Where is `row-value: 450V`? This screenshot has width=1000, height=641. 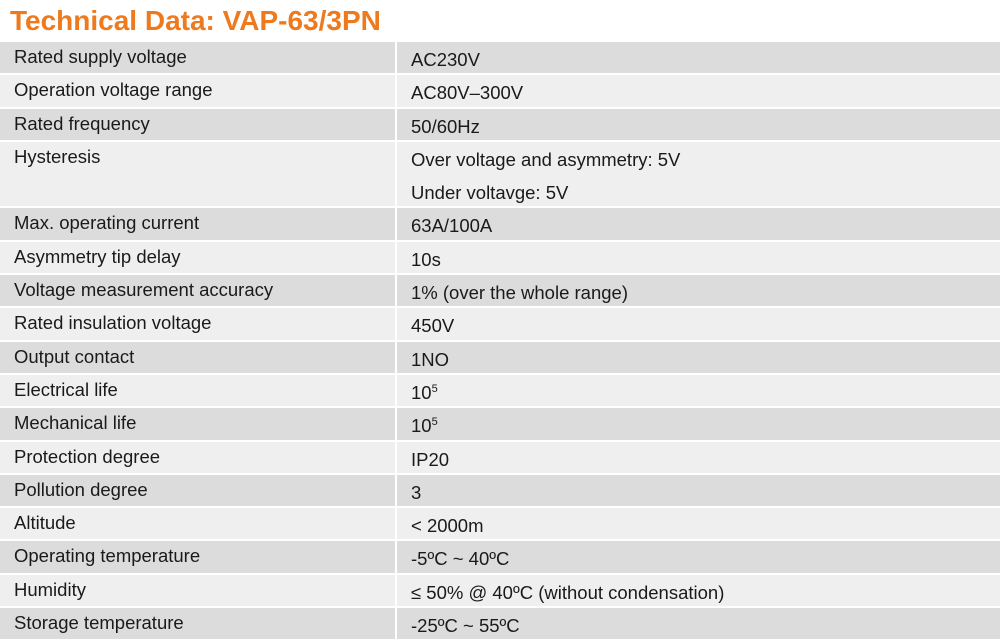 row-value: 450V is located at coordinates (433, 326).